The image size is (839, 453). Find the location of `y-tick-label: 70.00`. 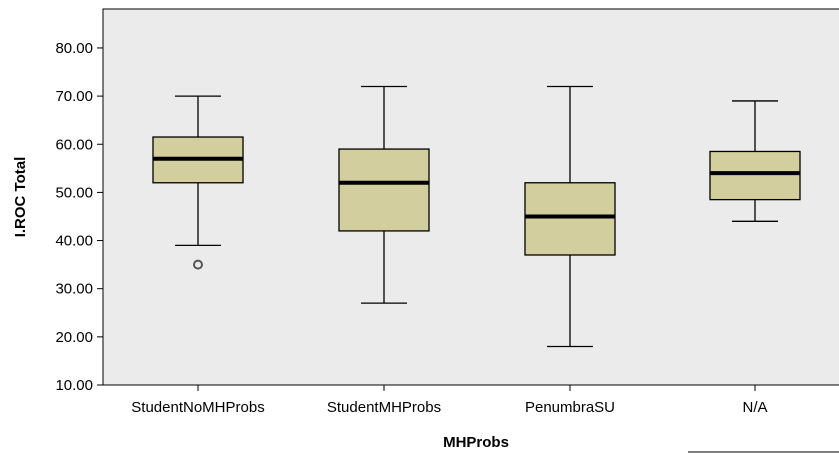

y-tick-label: 70.00 is located at coordinates (74, 96).